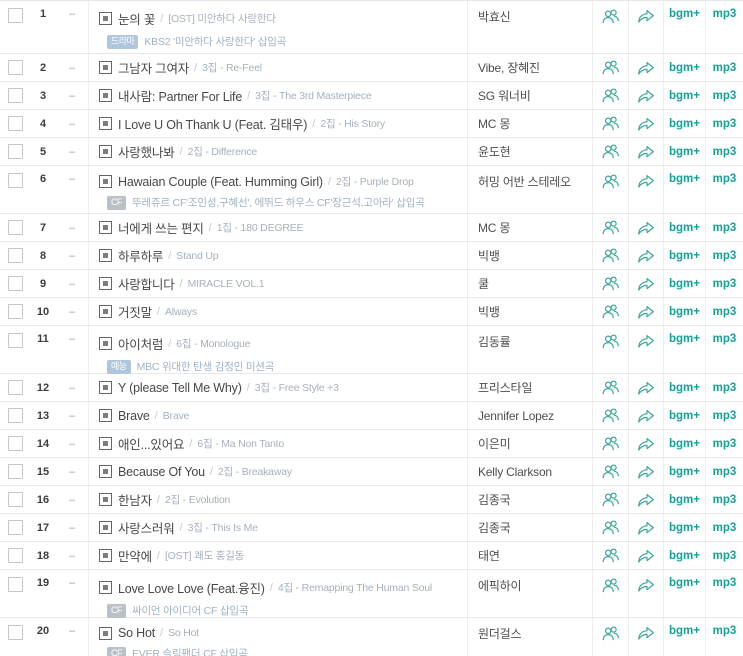 This screenshot has width=743, height=656. I want to click on artist-link: Jennifer Lopez, so click(516, 415).